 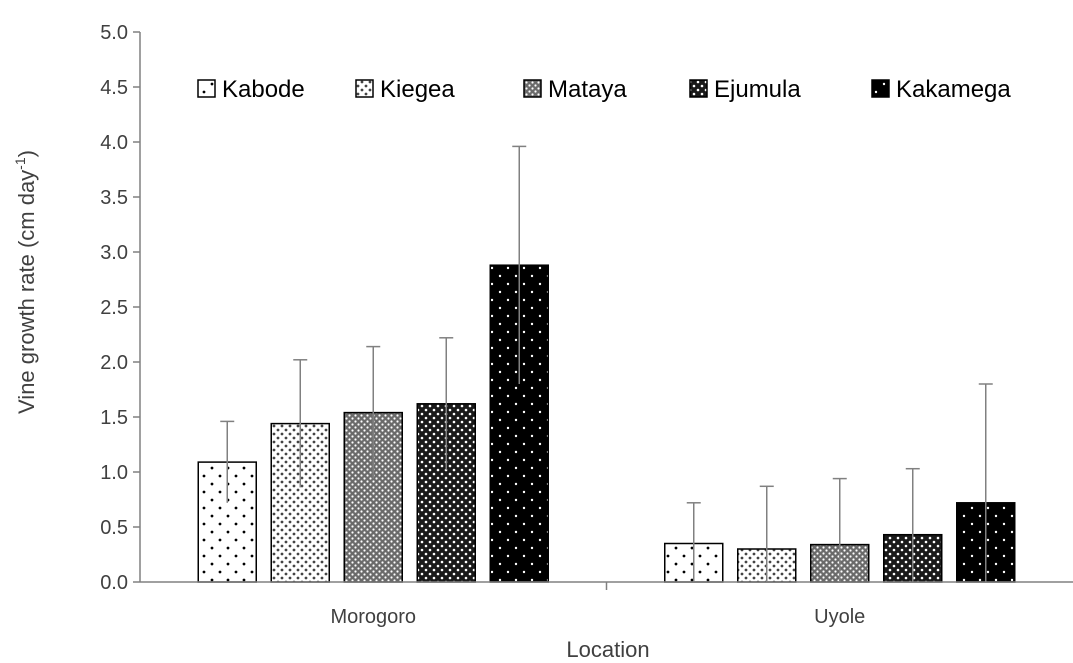 What do you see at coordinates (880, 88) in the screenshot?
I see `legend-swatch-kakamega` at bounding box center [880, 88].